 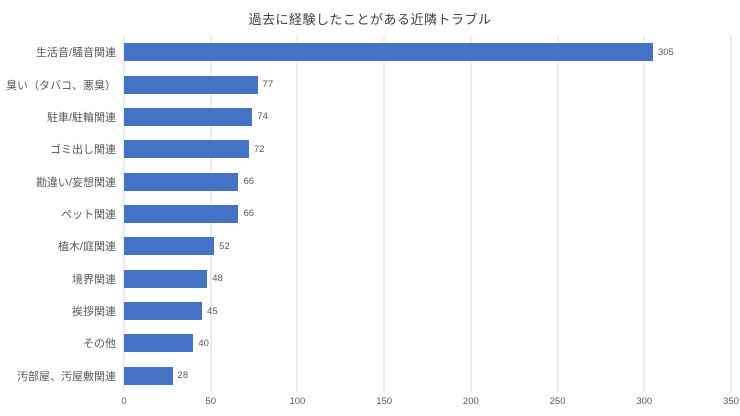 I want to click on bar-row: 28, so click(x=427, y=376).